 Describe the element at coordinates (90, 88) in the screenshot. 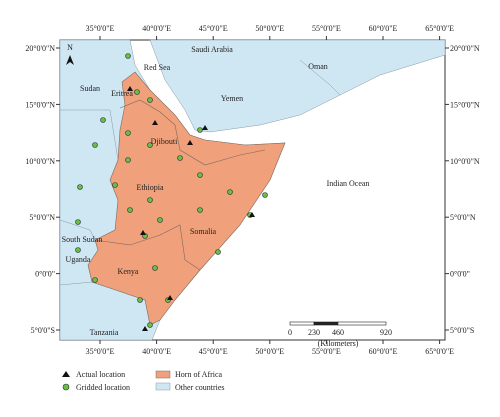

I see `place-label: Sudan` at that location.